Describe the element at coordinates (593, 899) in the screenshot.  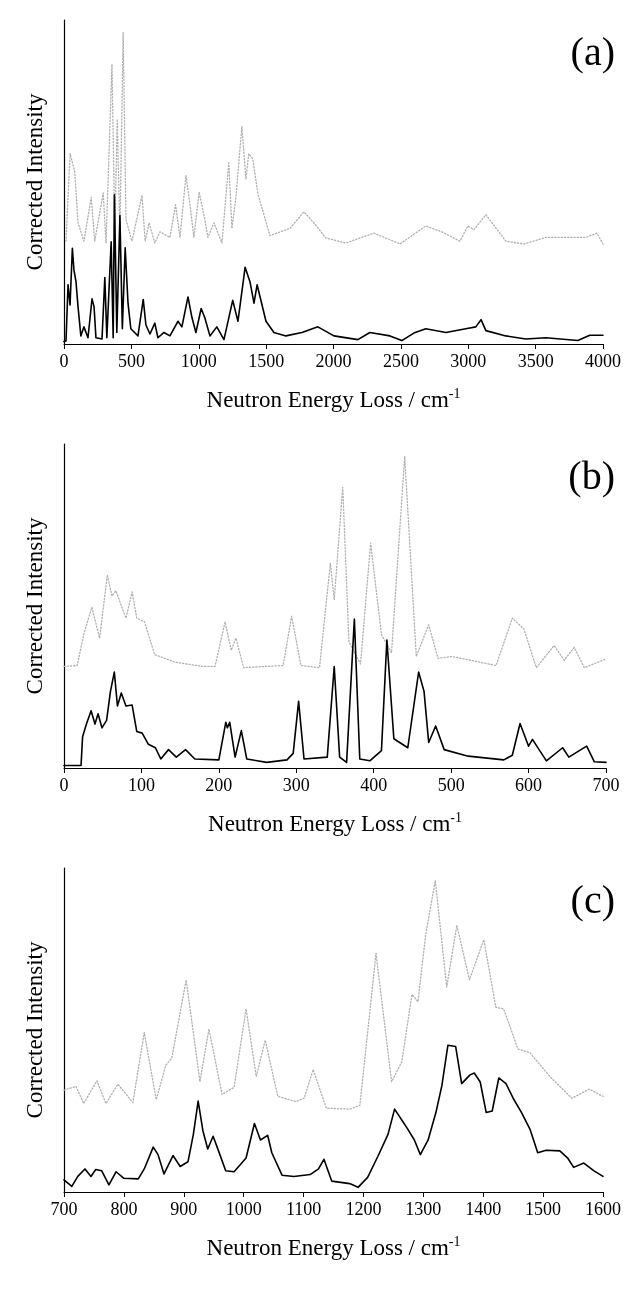
I see `chart-title: (c)` at that location.